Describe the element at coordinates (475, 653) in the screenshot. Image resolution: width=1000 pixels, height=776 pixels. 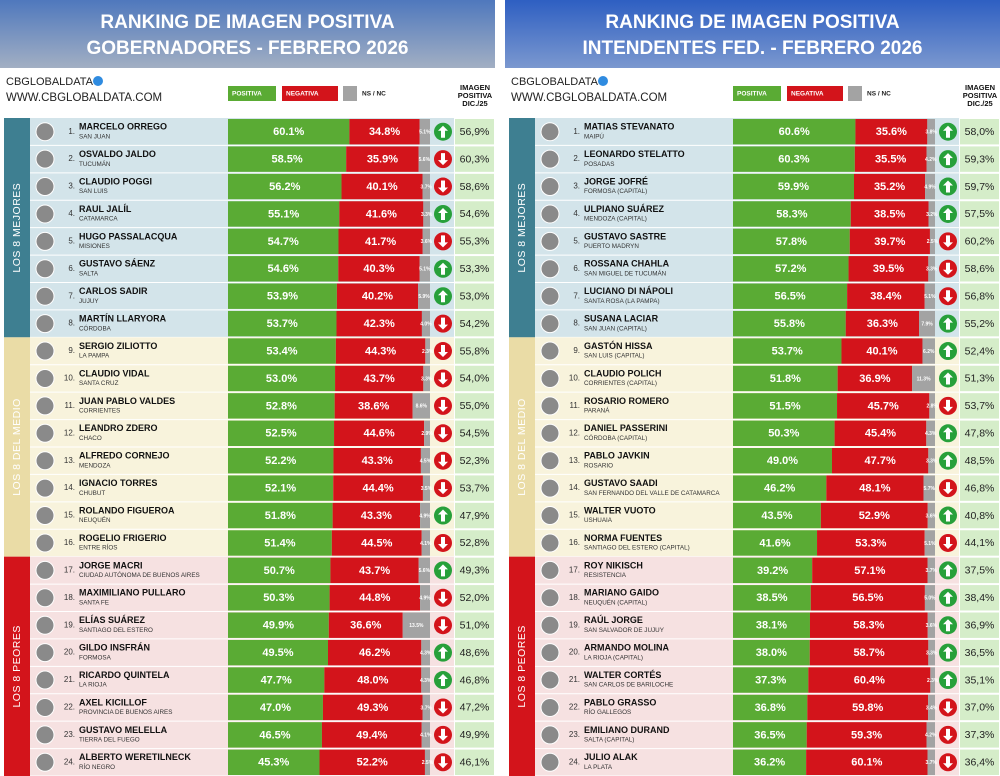
I see `previous-value: 48,6%` at that location.